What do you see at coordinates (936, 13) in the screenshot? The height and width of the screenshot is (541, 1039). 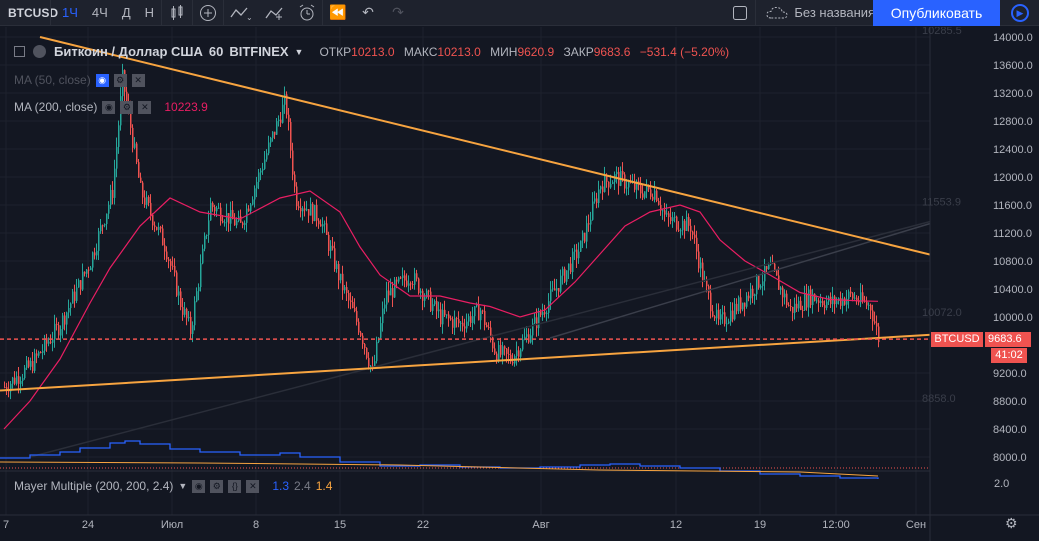 I see `publish-button: Опубликовать` at bounding box center [936, 13].